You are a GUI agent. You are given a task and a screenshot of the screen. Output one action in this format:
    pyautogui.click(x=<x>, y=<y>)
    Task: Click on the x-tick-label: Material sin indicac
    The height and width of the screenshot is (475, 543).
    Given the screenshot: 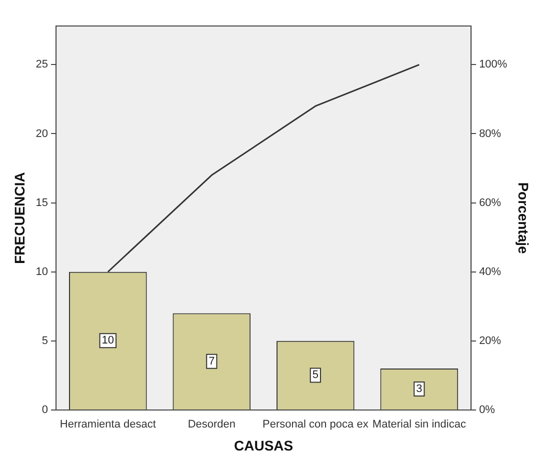 What is the action you would take?
    pyautogui.click(x=419, y=424)
    